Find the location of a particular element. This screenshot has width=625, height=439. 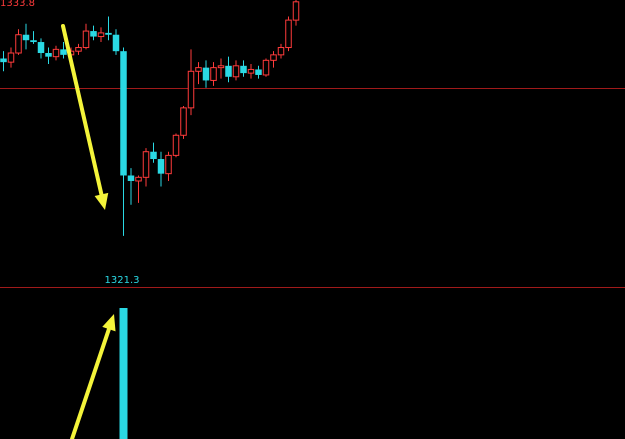

arrow-to-volume is located at coordinates (93, 376).